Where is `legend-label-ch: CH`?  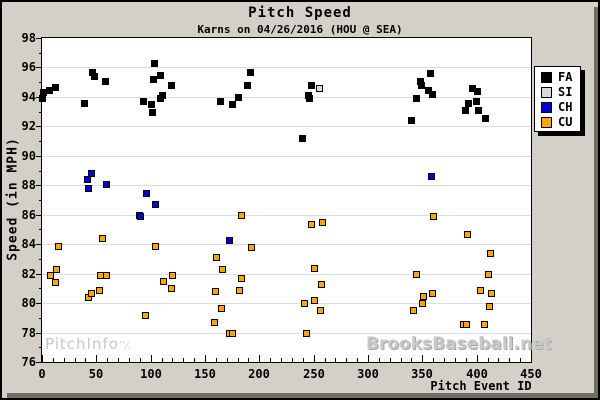
legend-label-ch: CH is located at coordinates (565, 107).